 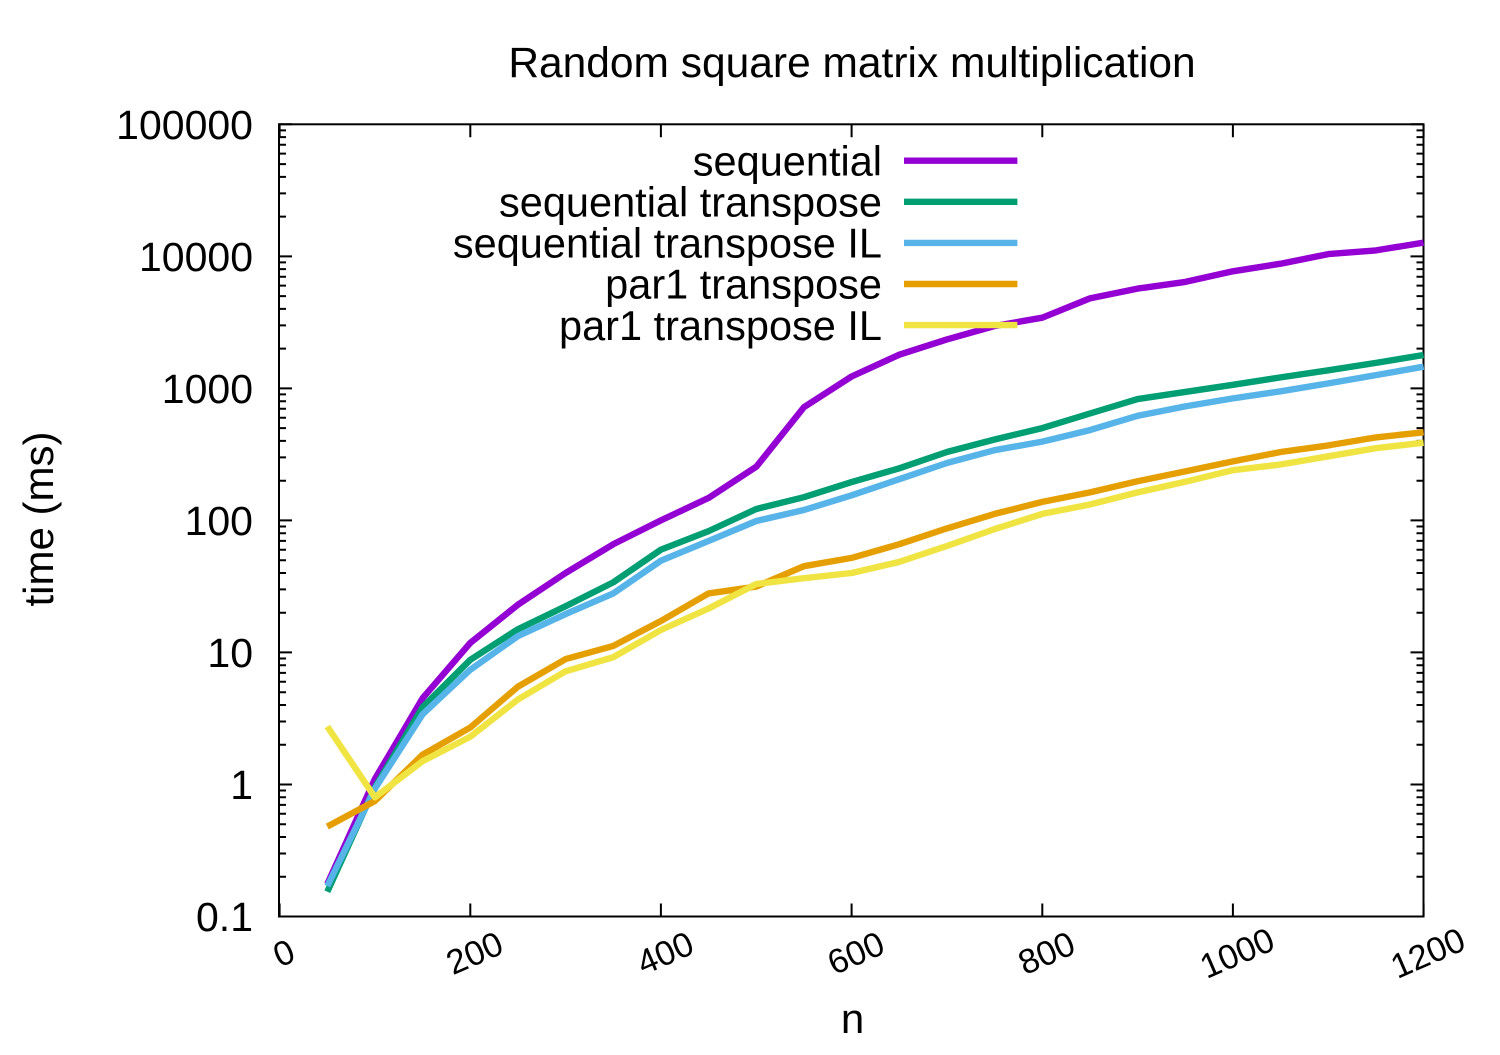 I want to click on svg-text: par1 transpose IL, so click(x=720, y=325).